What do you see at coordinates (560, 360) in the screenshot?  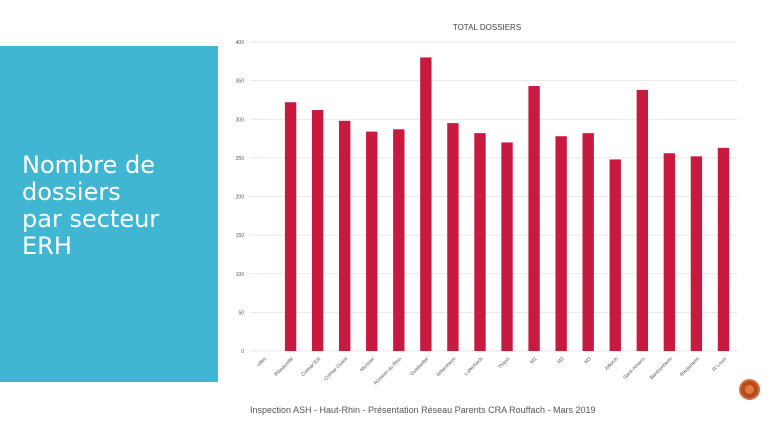 I see `x-tick-label: M2` at bounding box center [560, 360].